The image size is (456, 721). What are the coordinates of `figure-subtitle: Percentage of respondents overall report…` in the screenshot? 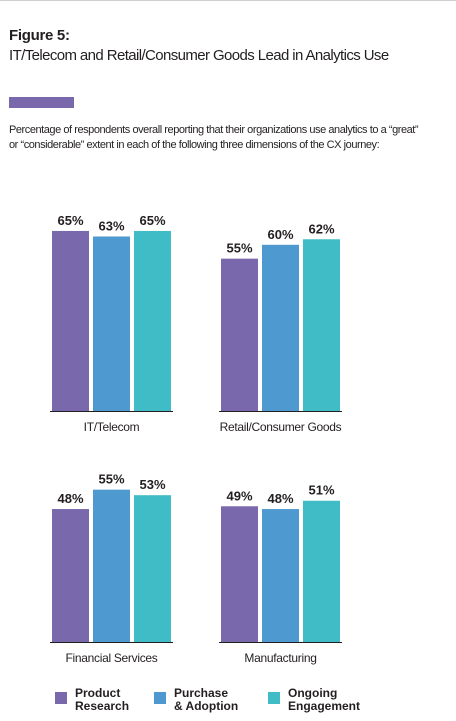 It's located at (214, 137).